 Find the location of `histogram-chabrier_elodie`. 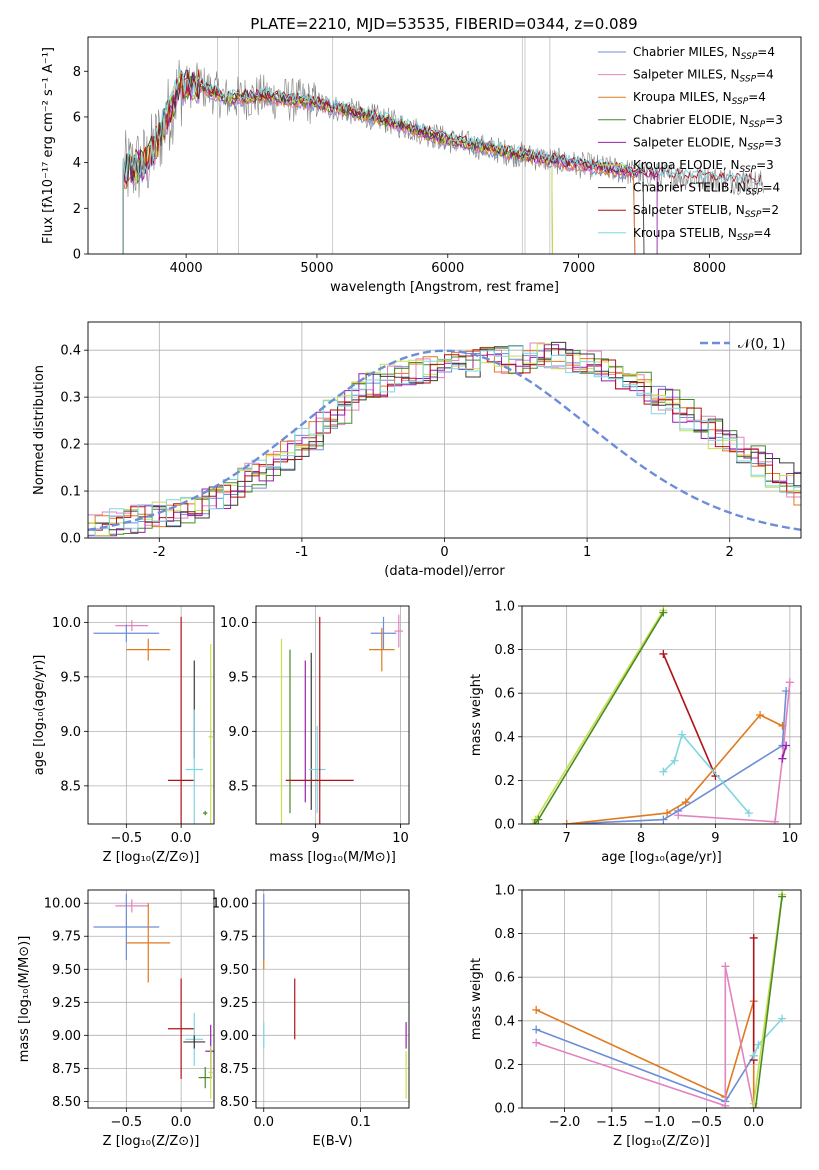

histogram-chabrier_elodie is located at coordinates (448, 441).